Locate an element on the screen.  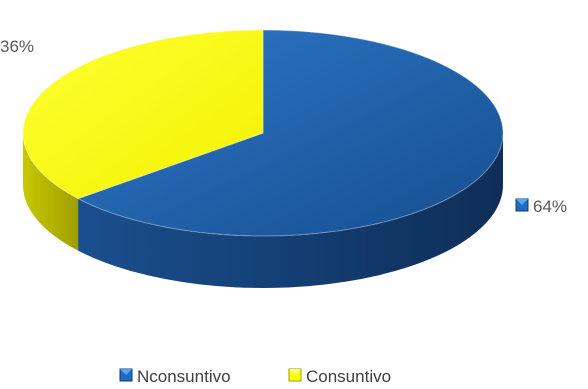
legend-label-consuntivo: Consuntivo is located at coordinates (348, 376).